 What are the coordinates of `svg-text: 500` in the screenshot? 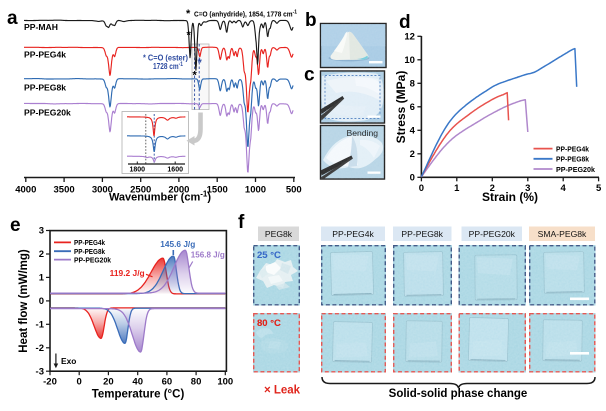 It's located at (294, 190).